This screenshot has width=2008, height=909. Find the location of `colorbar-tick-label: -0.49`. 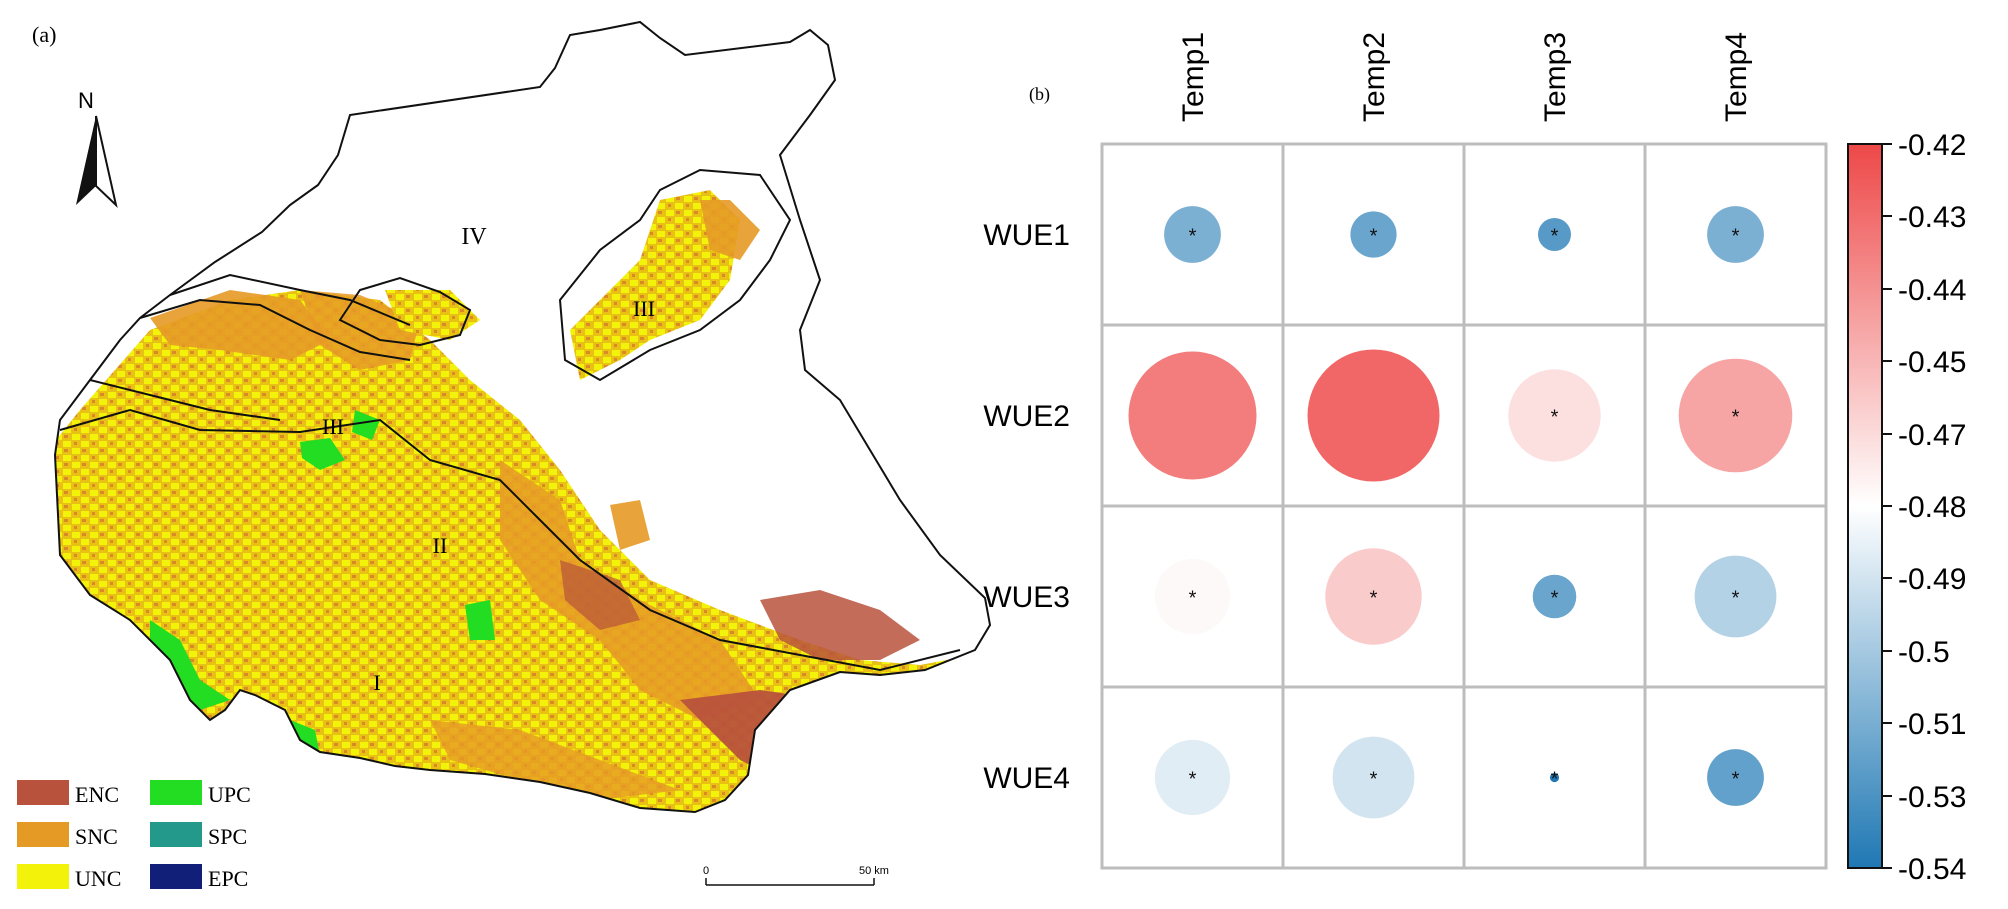

colorbar-tick-label: -0.49 is located at coordinates (1932, 579).